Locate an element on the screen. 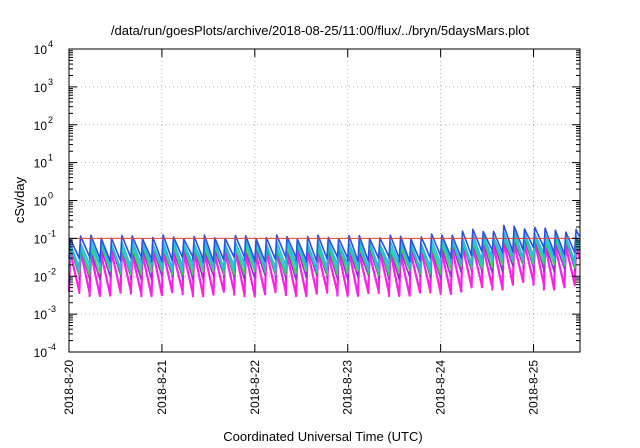  y-tick-exponent: 2 is located at coordinates (50, 120).